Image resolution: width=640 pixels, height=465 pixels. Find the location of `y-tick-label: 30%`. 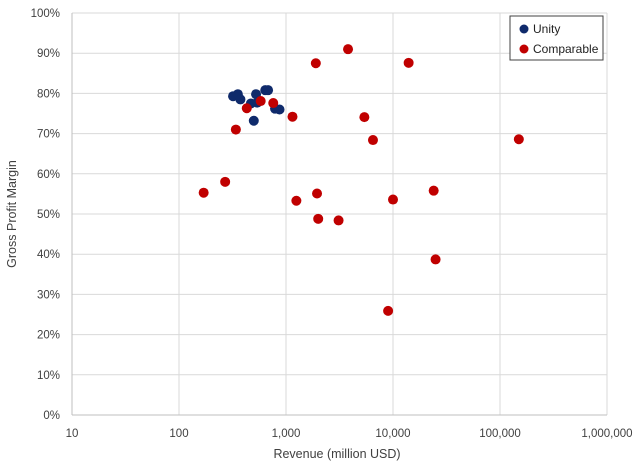

y-tick-label: 30% is located at coordinates (48, 295).